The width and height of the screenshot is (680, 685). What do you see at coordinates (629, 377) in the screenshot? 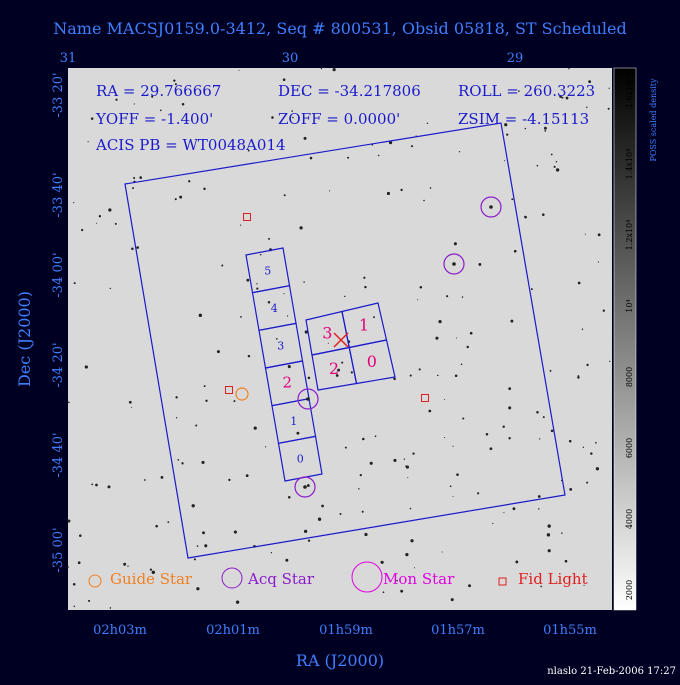
I see `colorbar-tick-label: 8000` at bounding box center [629, 377].